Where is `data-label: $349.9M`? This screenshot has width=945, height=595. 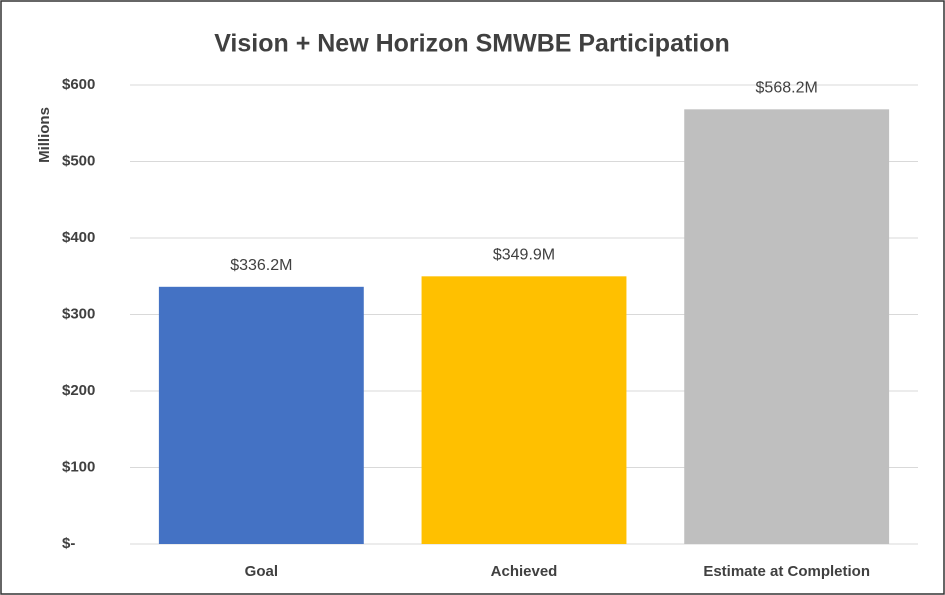
data-label: $349.9M is located at coordinates (524, 255).